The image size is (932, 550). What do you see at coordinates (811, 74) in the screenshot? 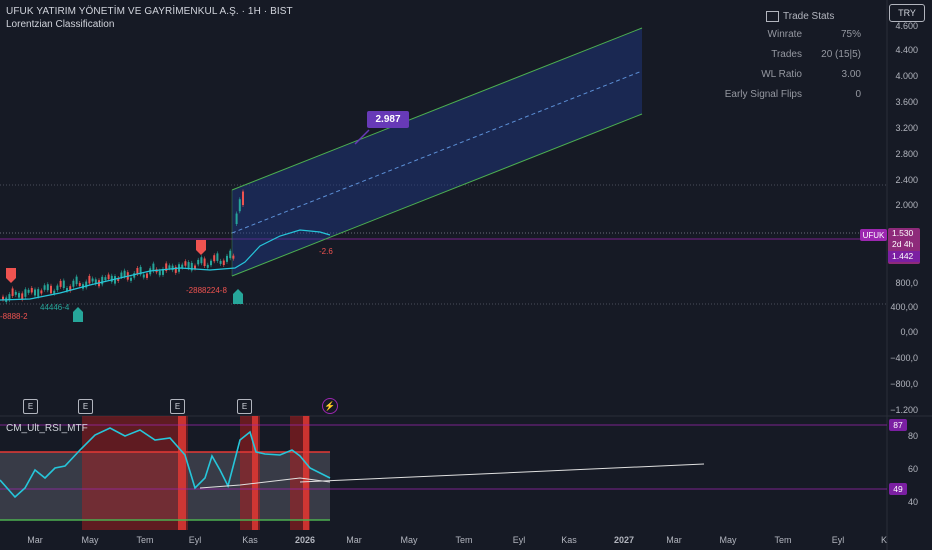
I see `stats-row-wl-ratio: WL Ratio 3.00` at bounding box center [811, 74].